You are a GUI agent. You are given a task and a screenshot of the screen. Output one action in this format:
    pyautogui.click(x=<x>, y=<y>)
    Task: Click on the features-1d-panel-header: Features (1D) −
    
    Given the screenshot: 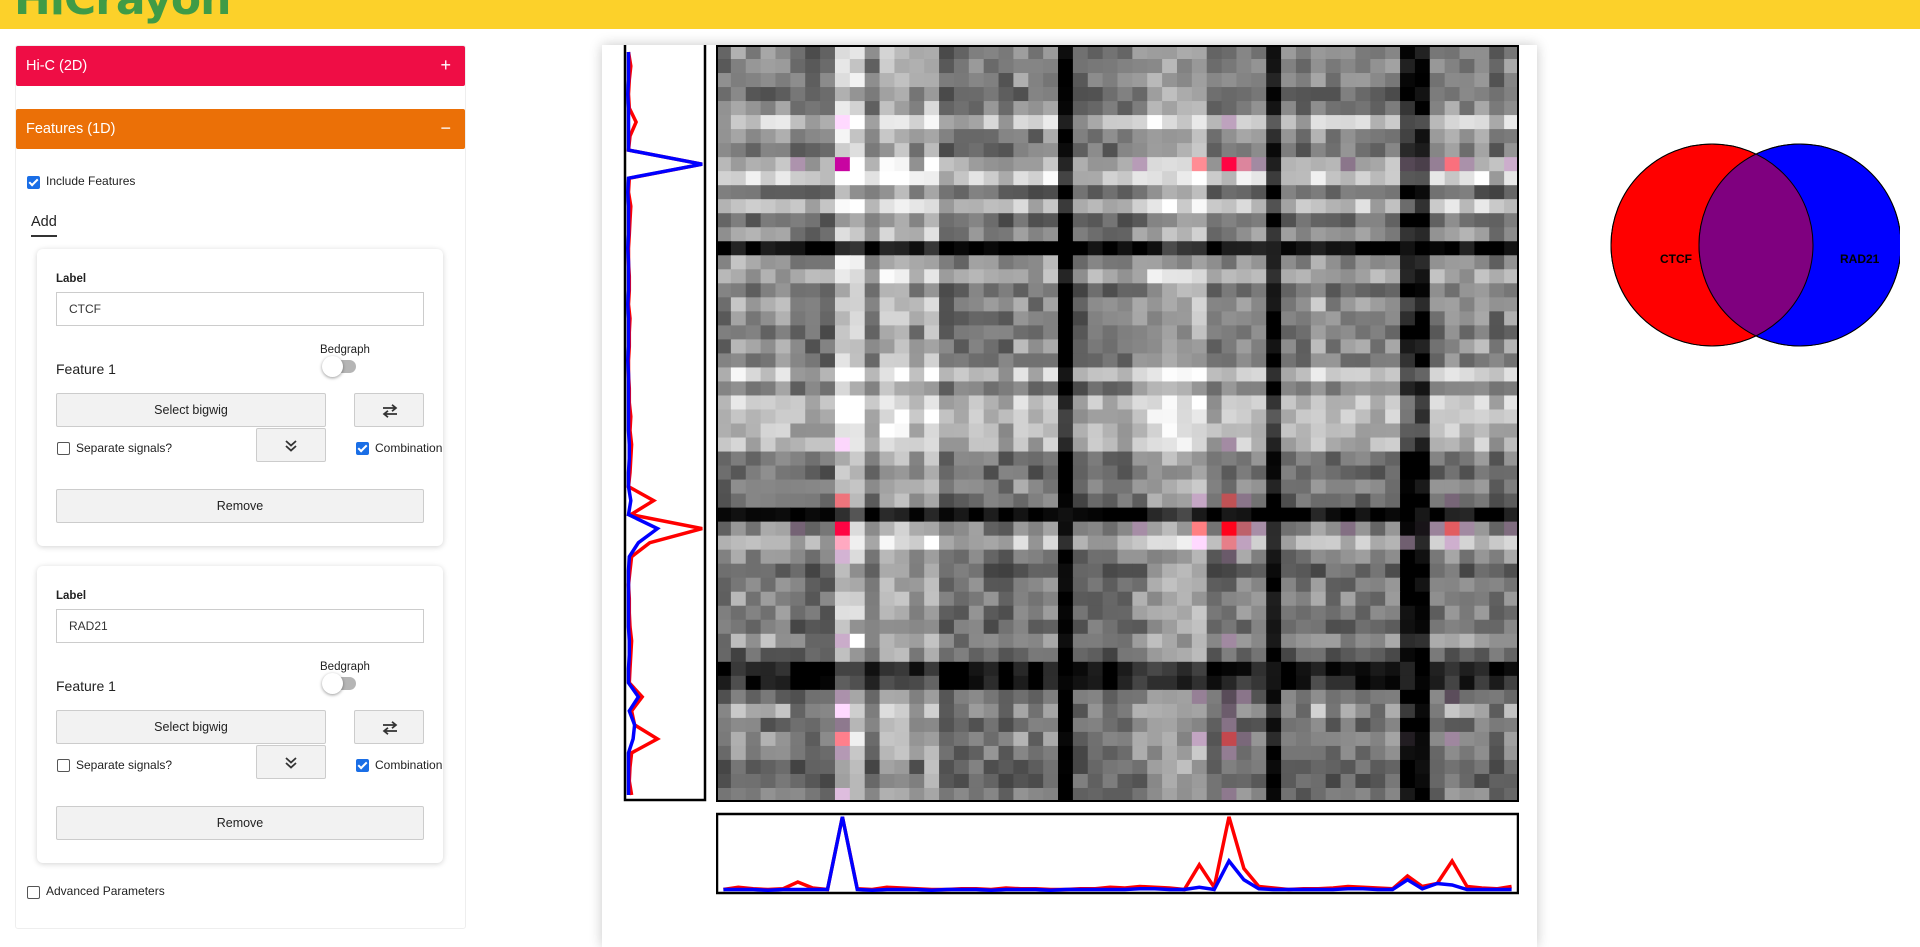 What is the action you would take?
    pyautogui.click(x=240, y=129)
    